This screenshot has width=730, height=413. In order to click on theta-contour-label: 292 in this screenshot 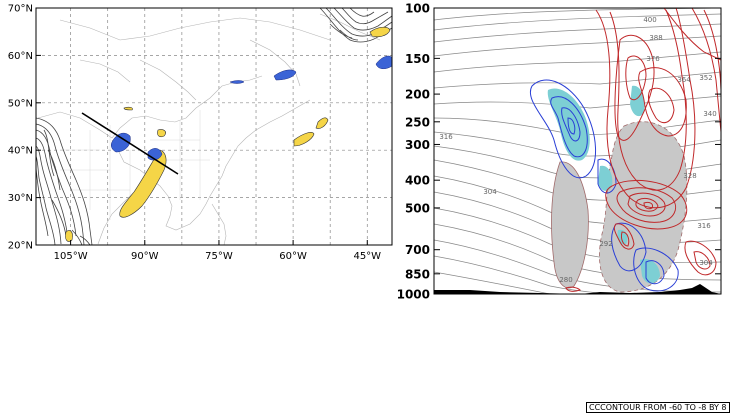, I will do `click(605, 244)`.